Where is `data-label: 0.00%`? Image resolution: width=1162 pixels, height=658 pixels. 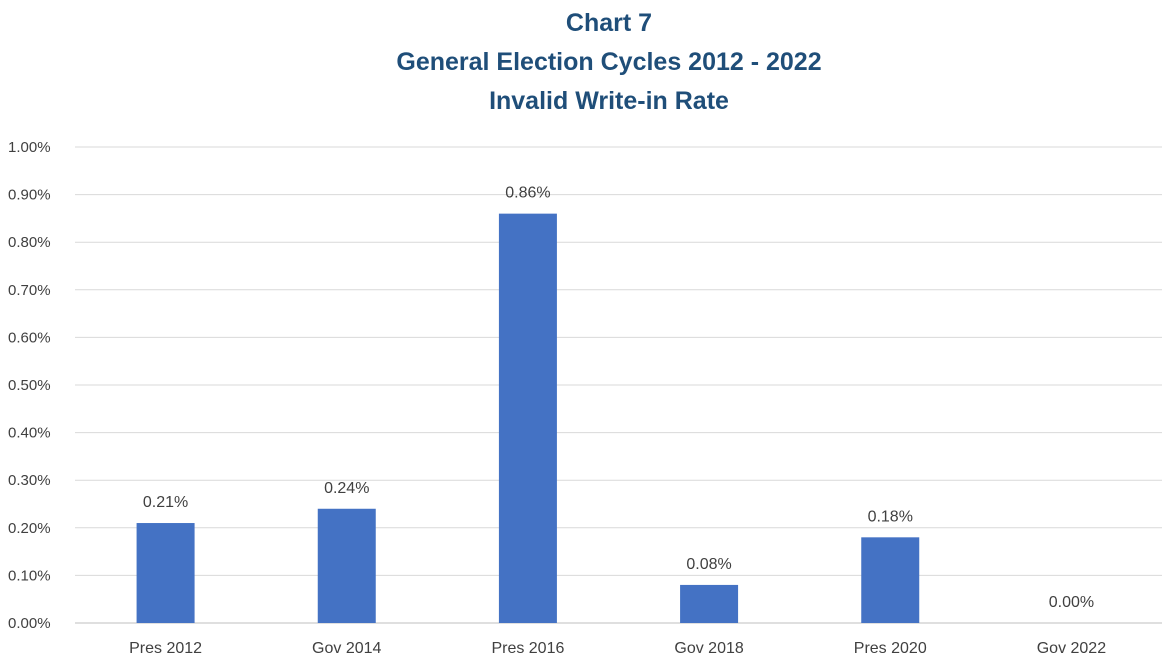
data-label: 0.00% is located at coordinates (1071, 602).